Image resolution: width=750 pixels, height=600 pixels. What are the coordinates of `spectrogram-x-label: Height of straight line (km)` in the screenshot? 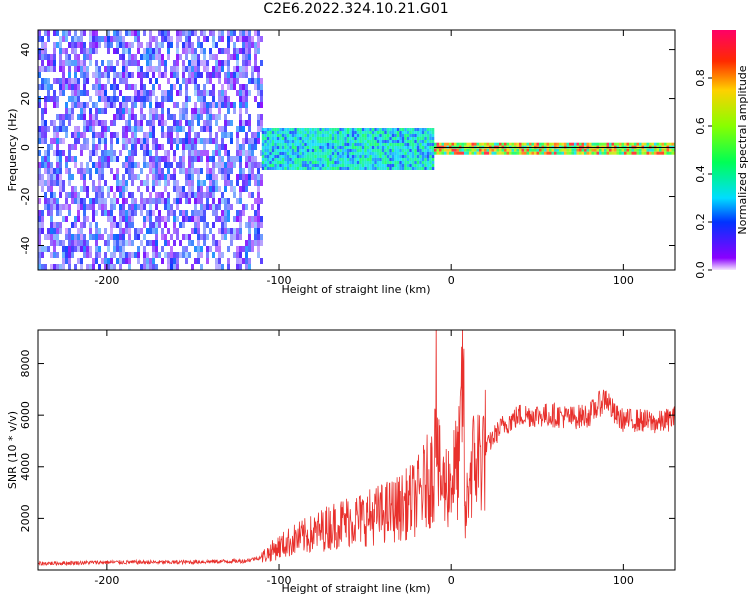 It's located at (355, 289).